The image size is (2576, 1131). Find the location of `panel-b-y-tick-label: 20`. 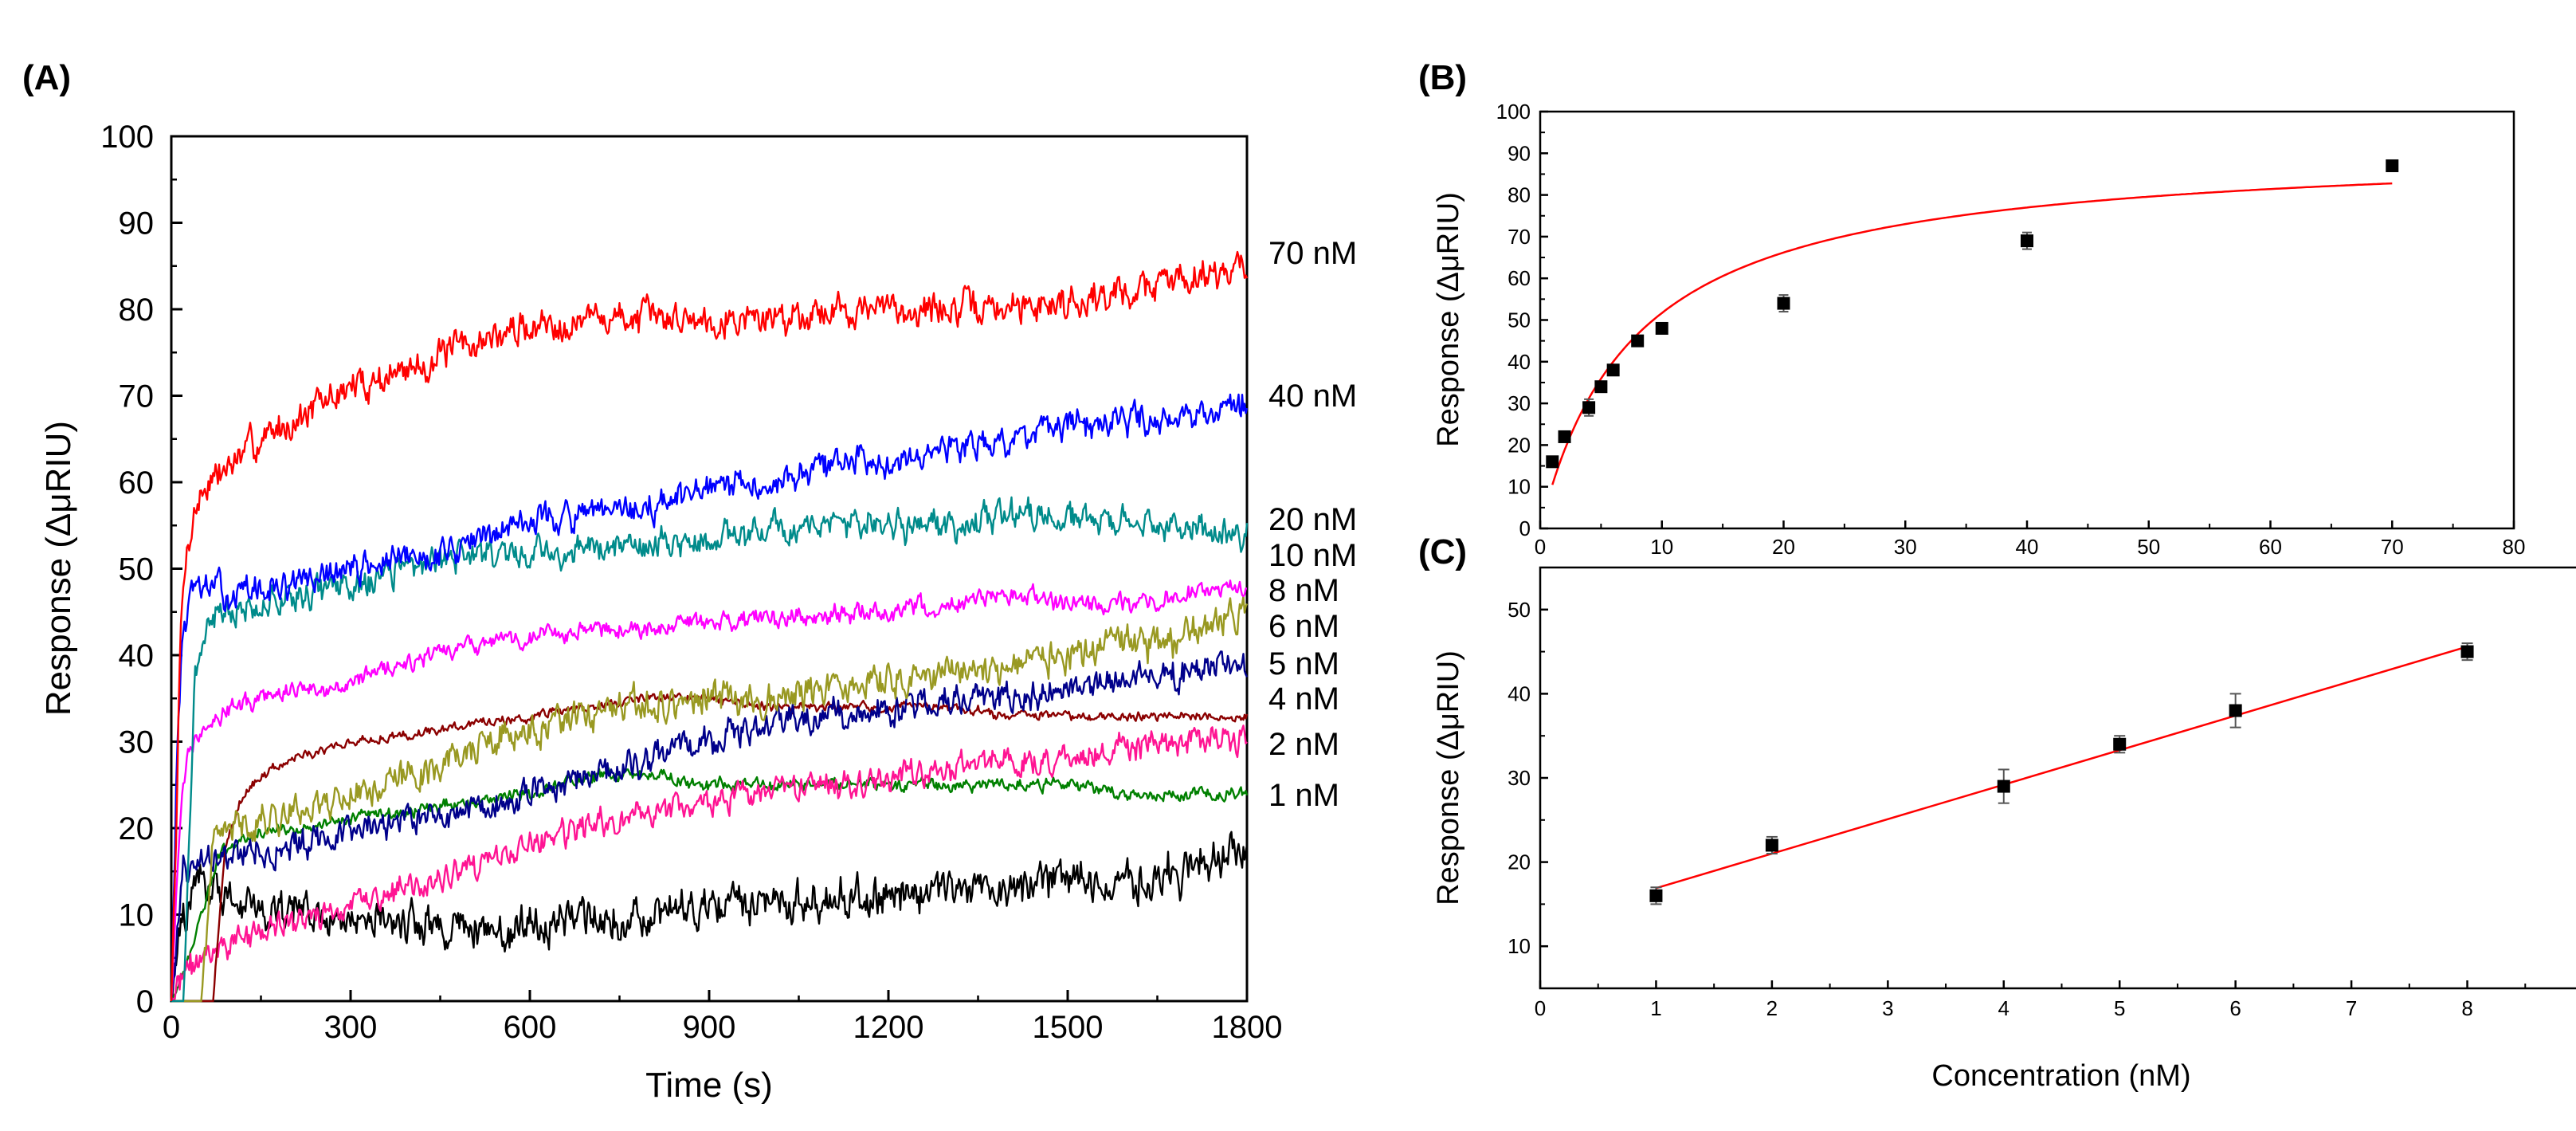

panel-b-y-tick-label: 20 is located at coordinates (1519, 445).